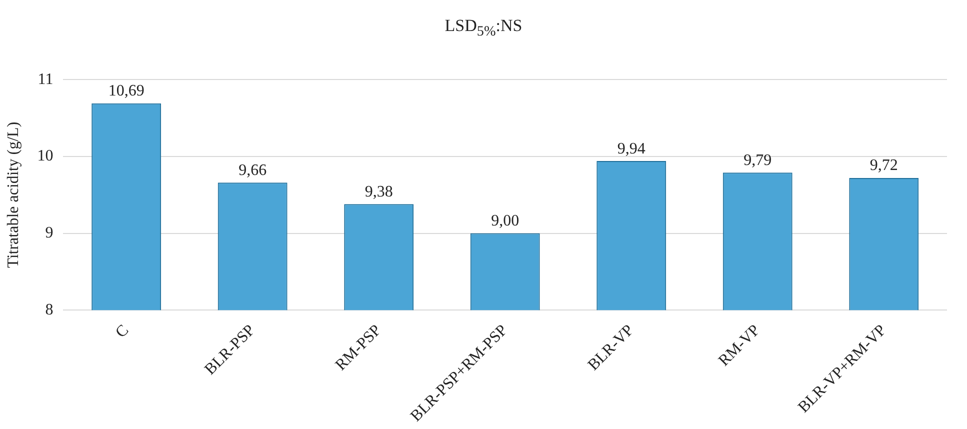  Describe the element at coordinates (45, 156) in the screenshot. I see `y-tick-label: 10` at that location.